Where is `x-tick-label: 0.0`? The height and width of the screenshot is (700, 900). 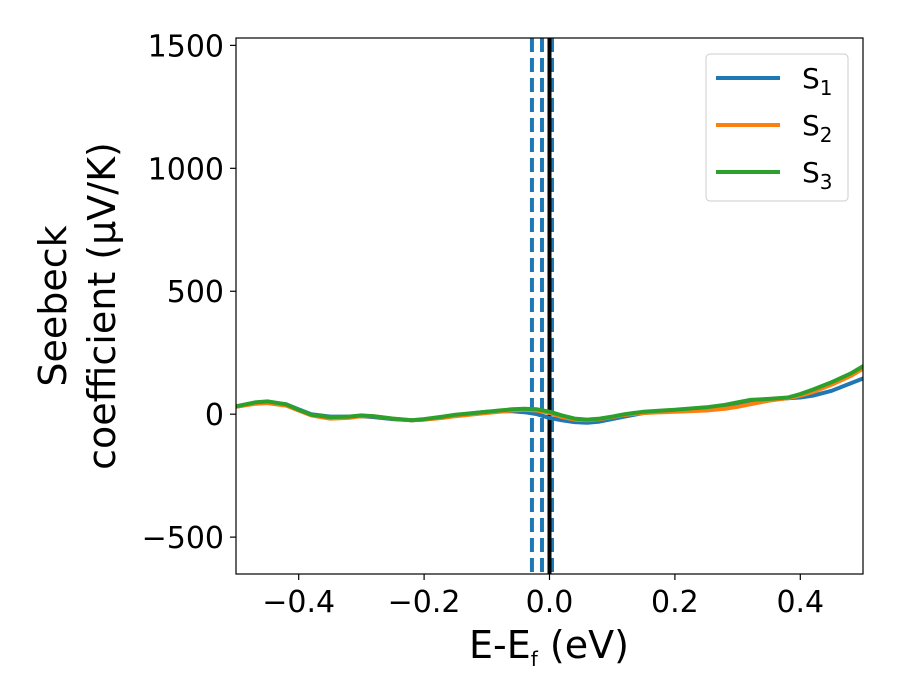
x-tick-label: 0.0 is located at coordinates (550, 602).